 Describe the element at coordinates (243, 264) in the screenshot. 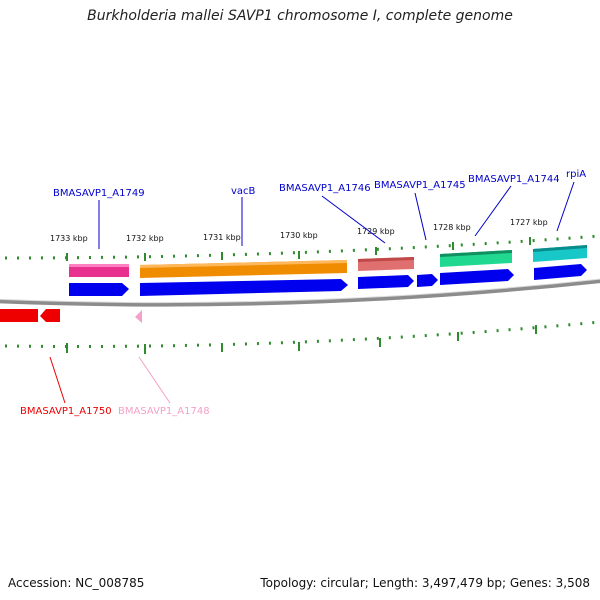

I see `gene-bar-vacB-shine` at that location.